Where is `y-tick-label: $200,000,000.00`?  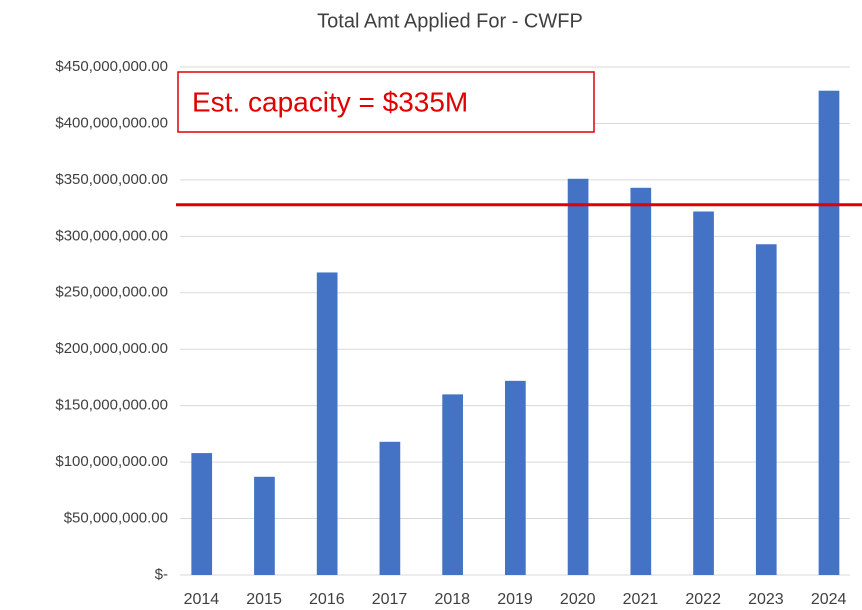
y-tick-label: $200,000,000.00 is located at coordinates (111, 348).